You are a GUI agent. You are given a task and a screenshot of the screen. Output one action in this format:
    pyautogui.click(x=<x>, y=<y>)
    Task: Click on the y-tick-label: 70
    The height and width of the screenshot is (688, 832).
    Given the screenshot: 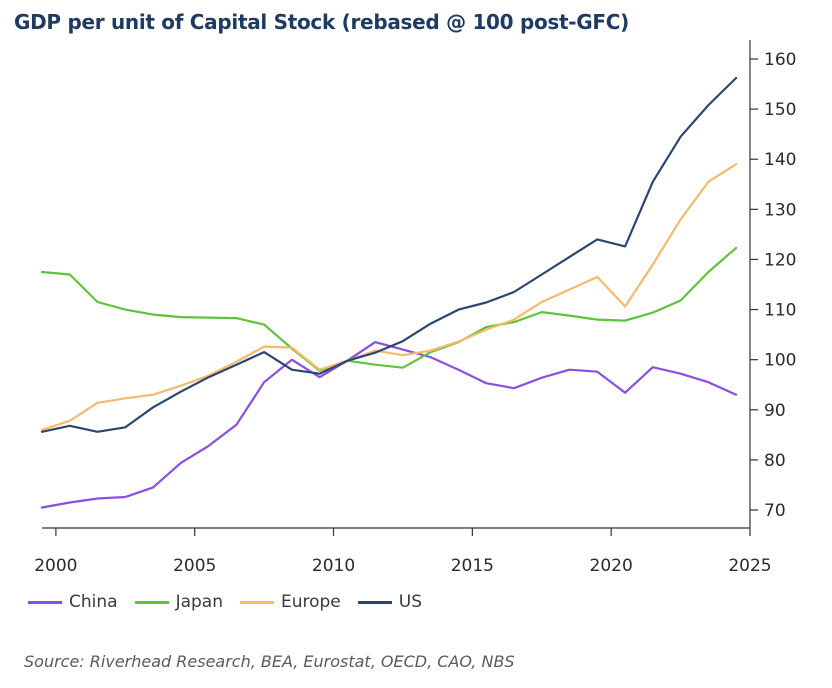 What is the action you would take?
    pyautogui.click(x=775, y=511)
    